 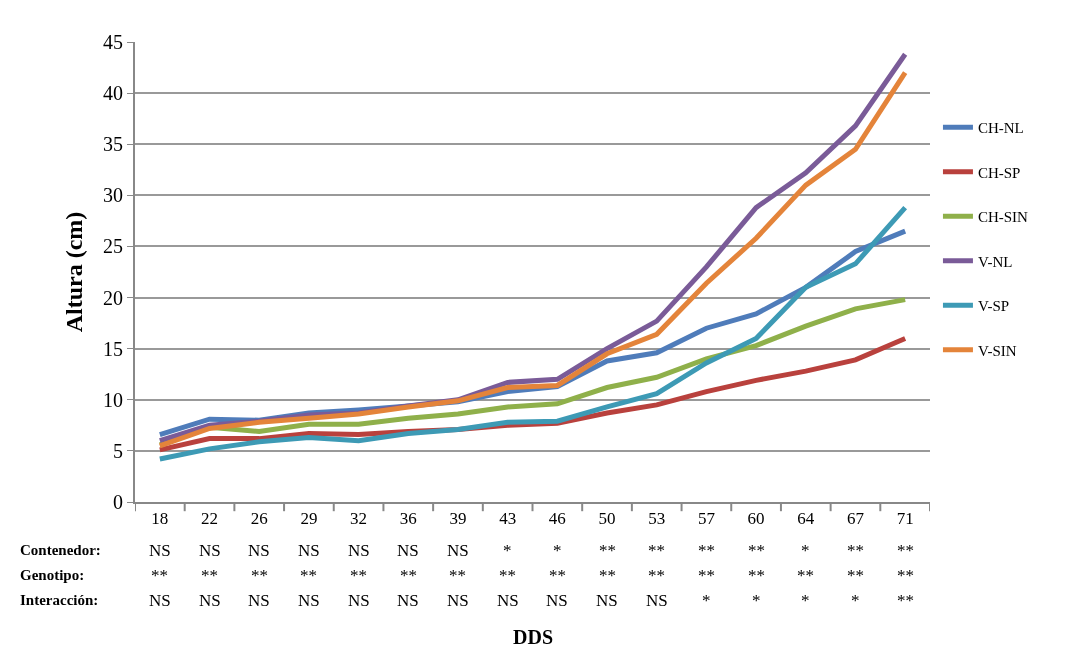 I want to click on x-tick-label: 32, so click(x=359, y=519).